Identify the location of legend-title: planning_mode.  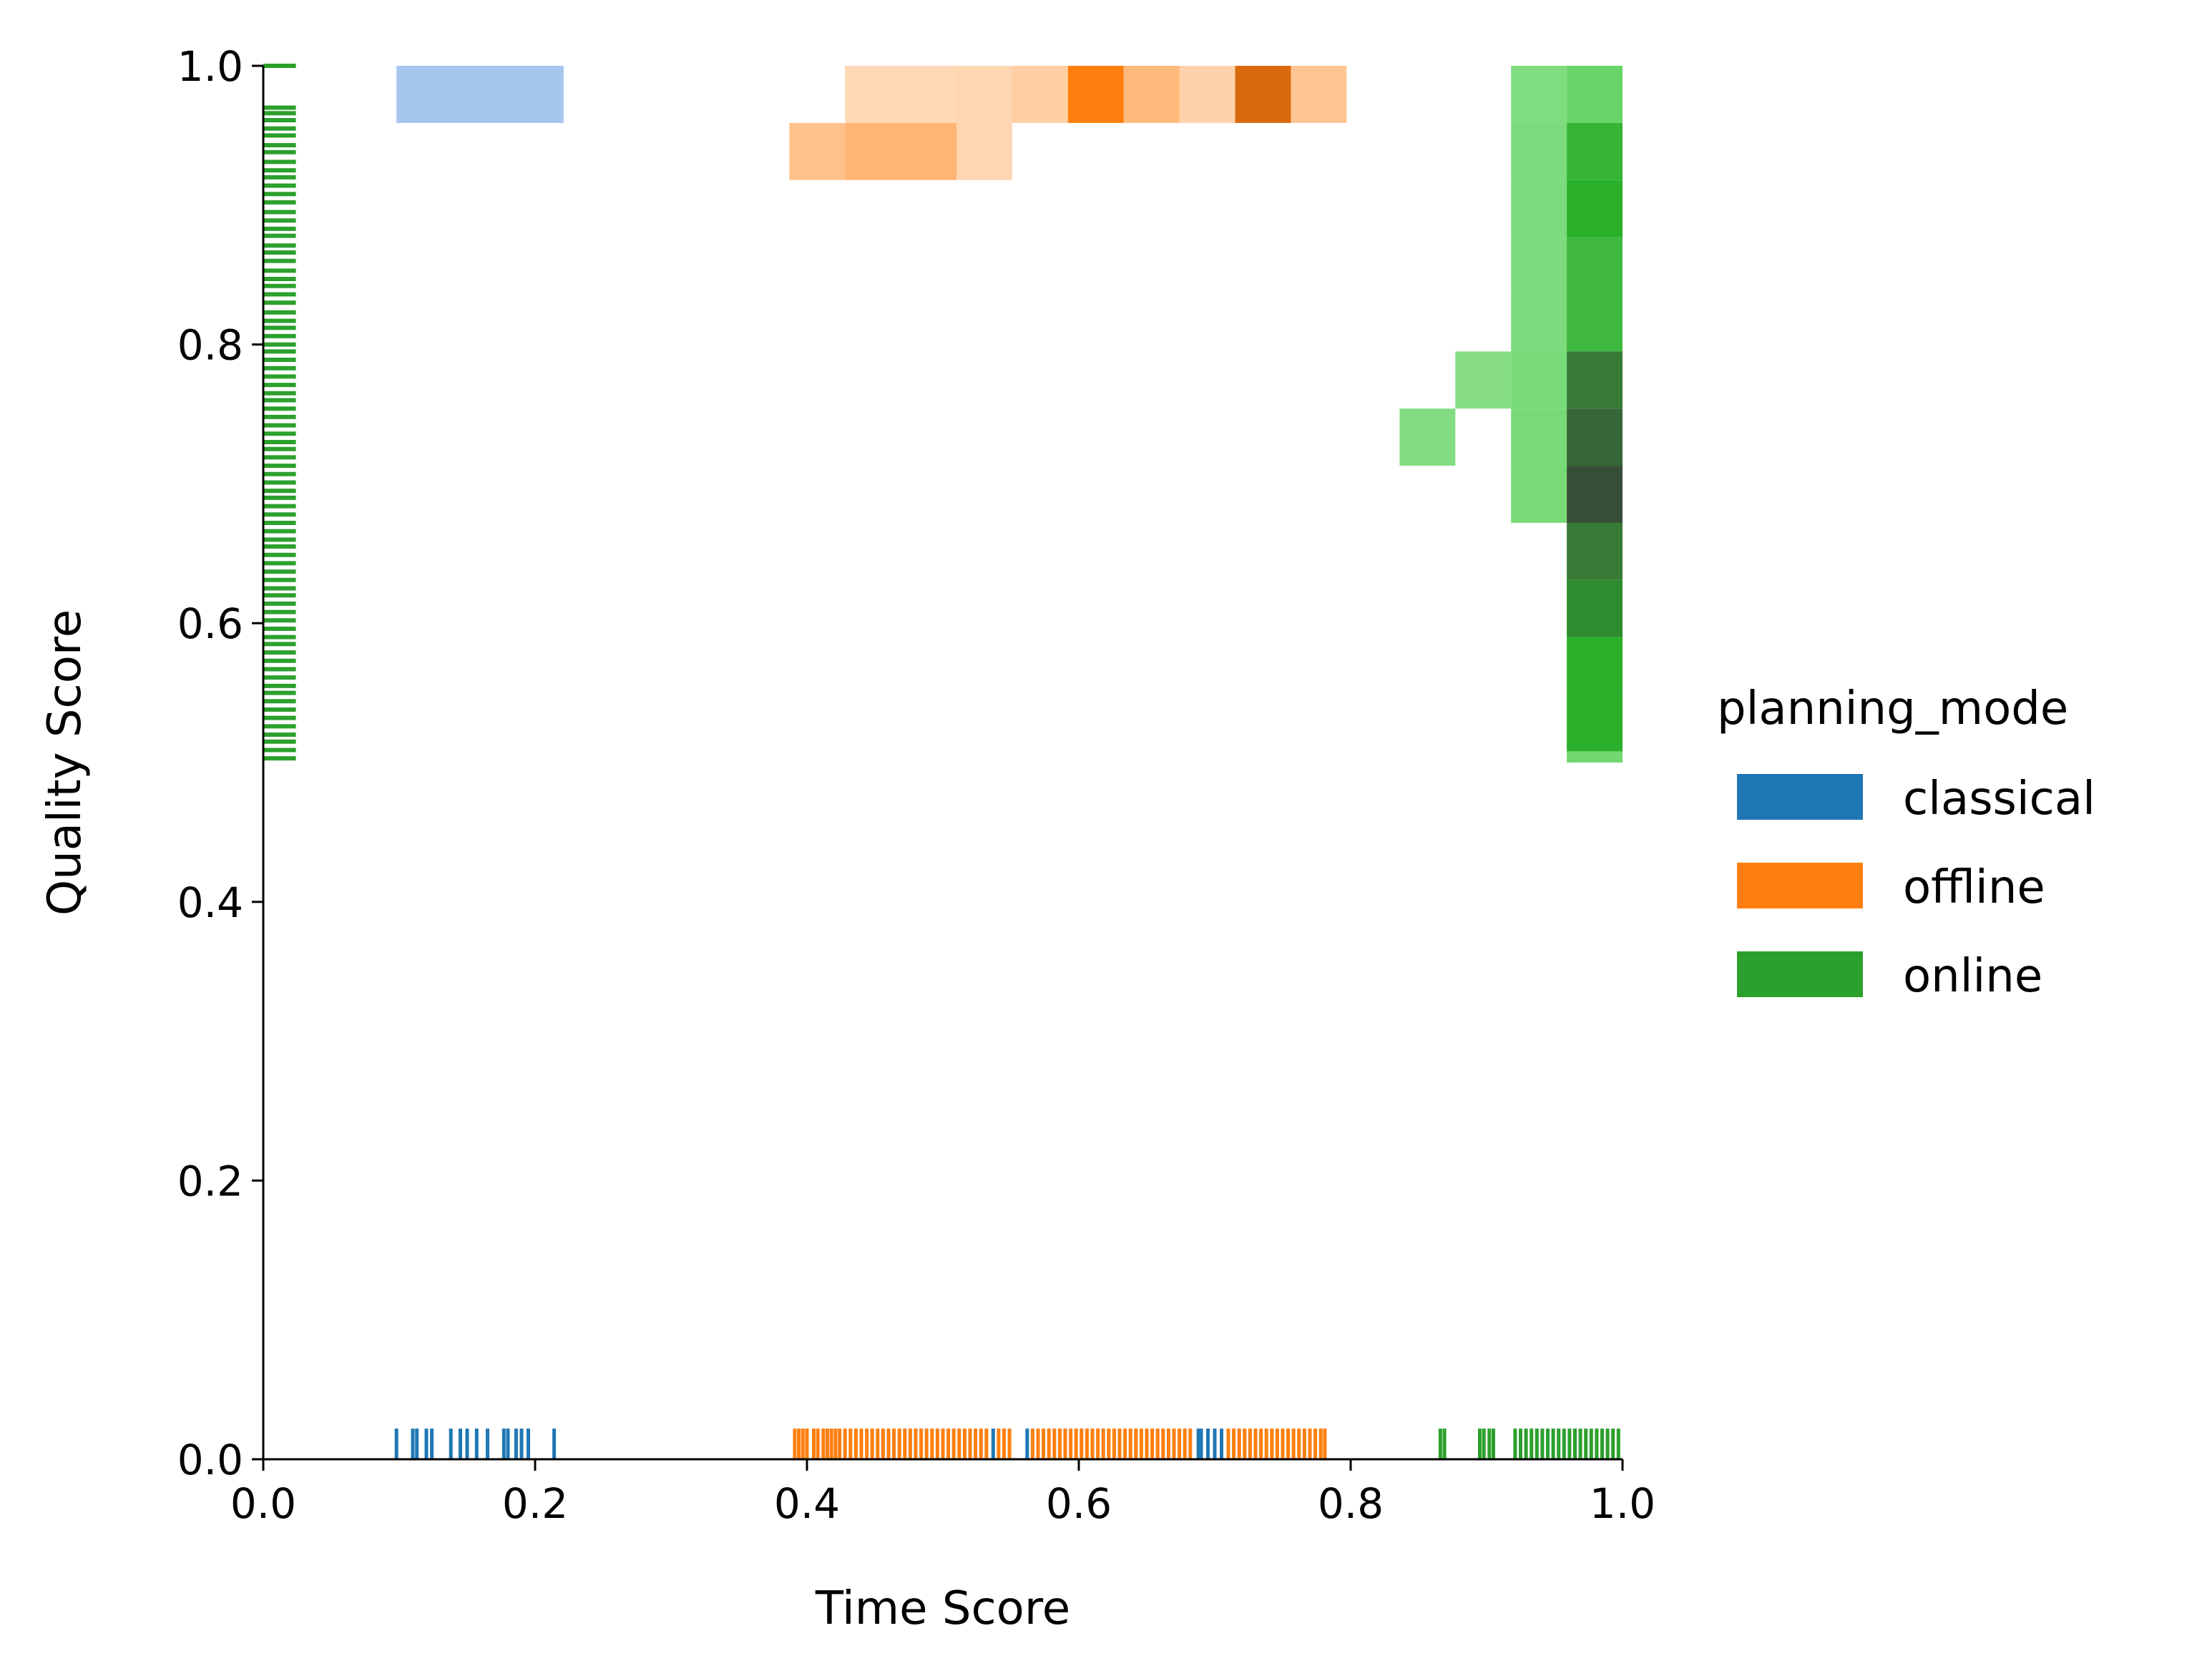
(1892, 708).